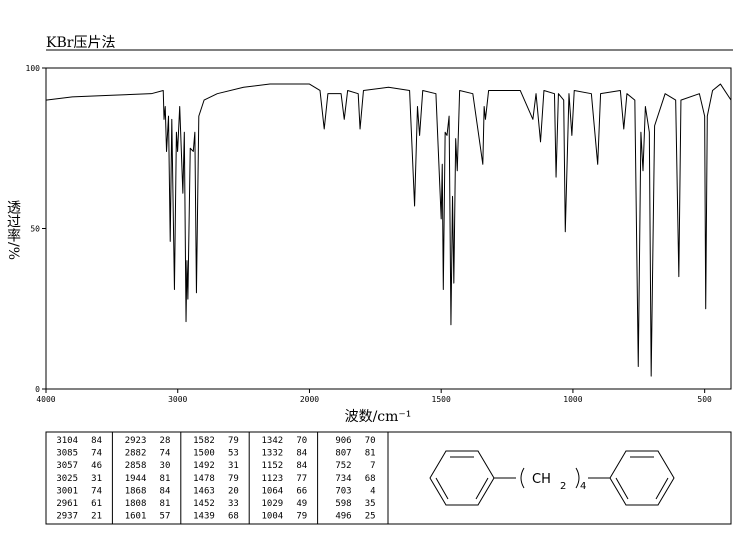 The width and height of the screenshot is (737, 539). Describe the element at coordinates (136, 454) in the screenshot. I see `peak-wavenumber: 2882` at that location.